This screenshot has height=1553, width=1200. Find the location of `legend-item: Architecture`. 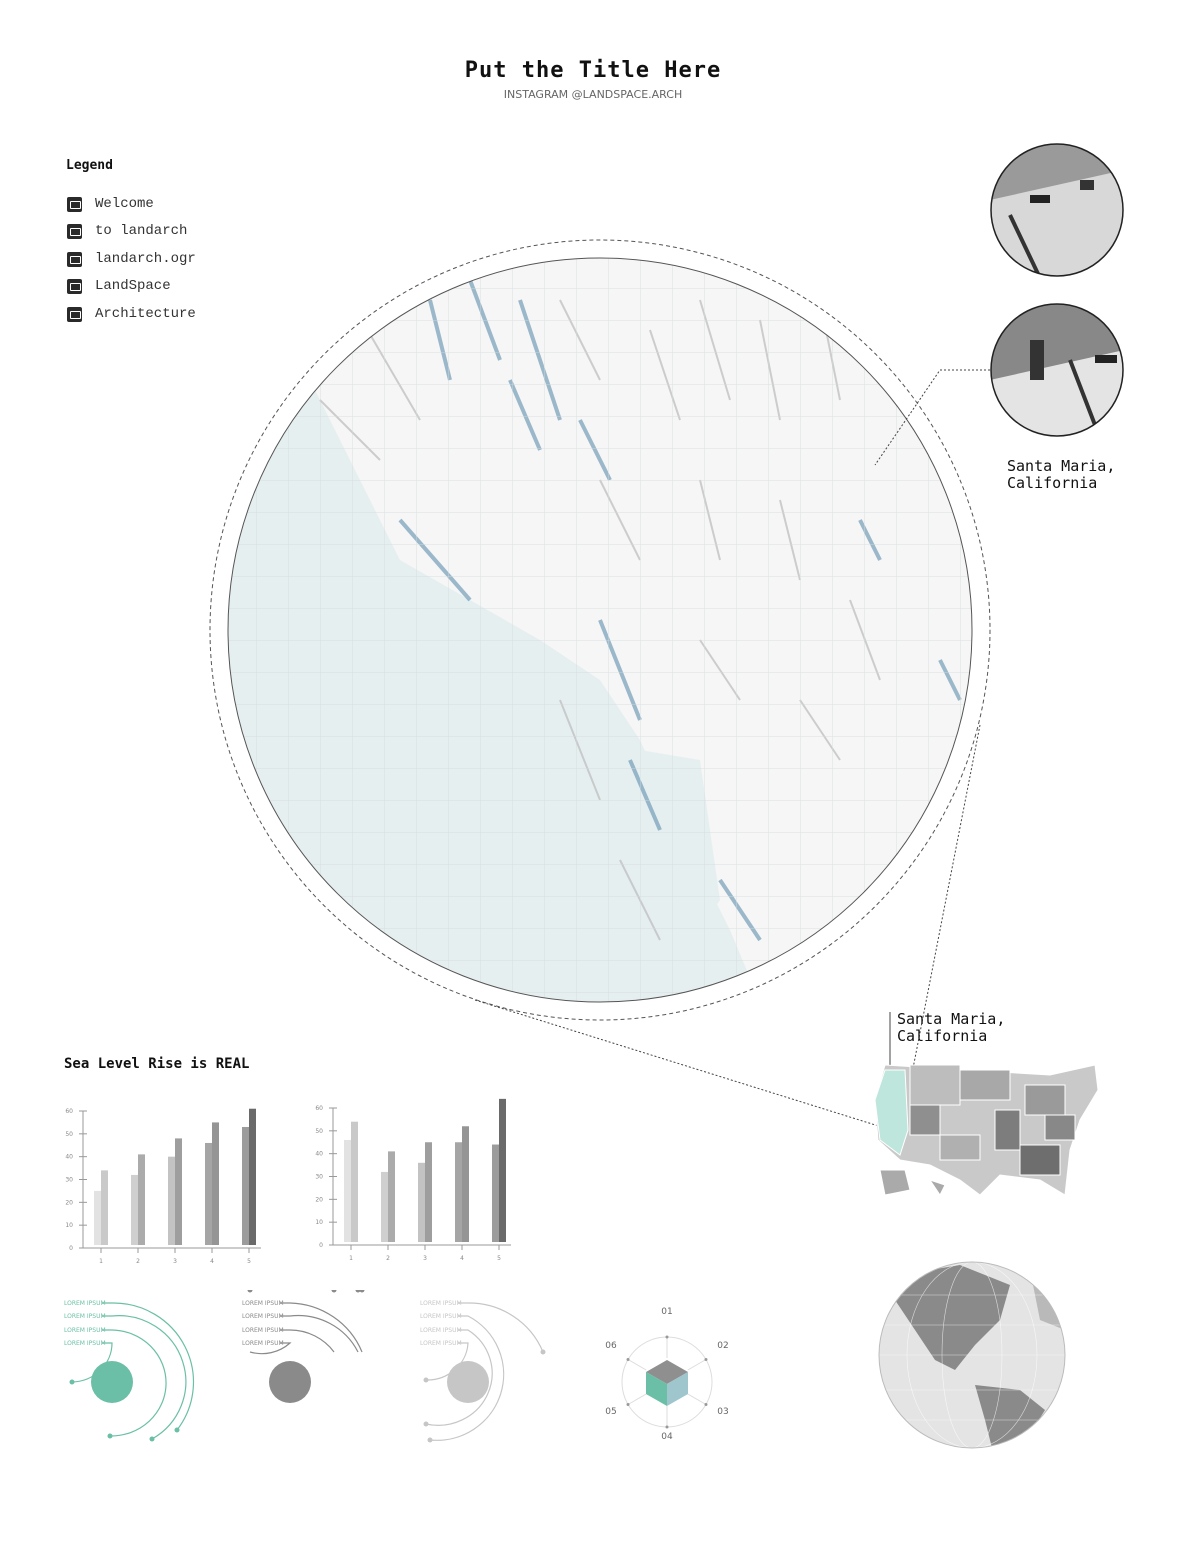

legend-item: Architecture is located at coordinates (131, 314).